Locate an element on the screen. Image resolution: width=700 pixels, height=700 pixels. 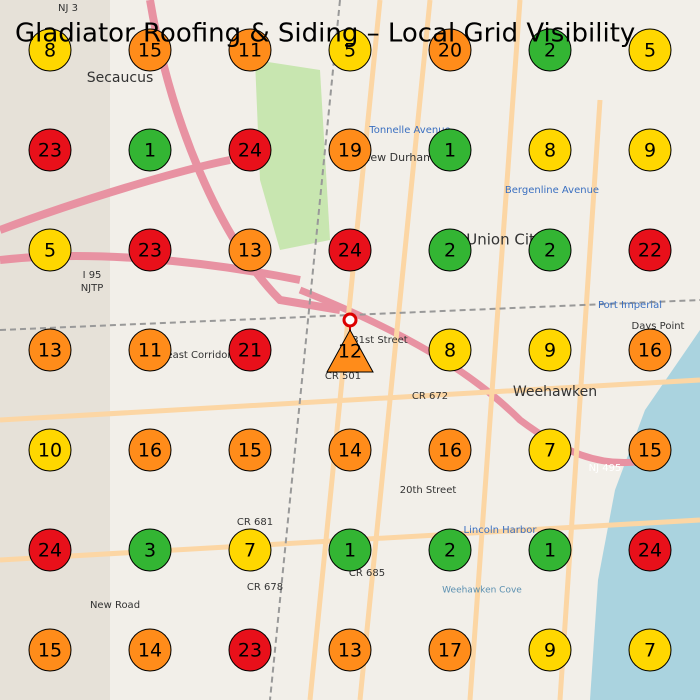
rank-label: 20 is located at coordinates (450, 51).